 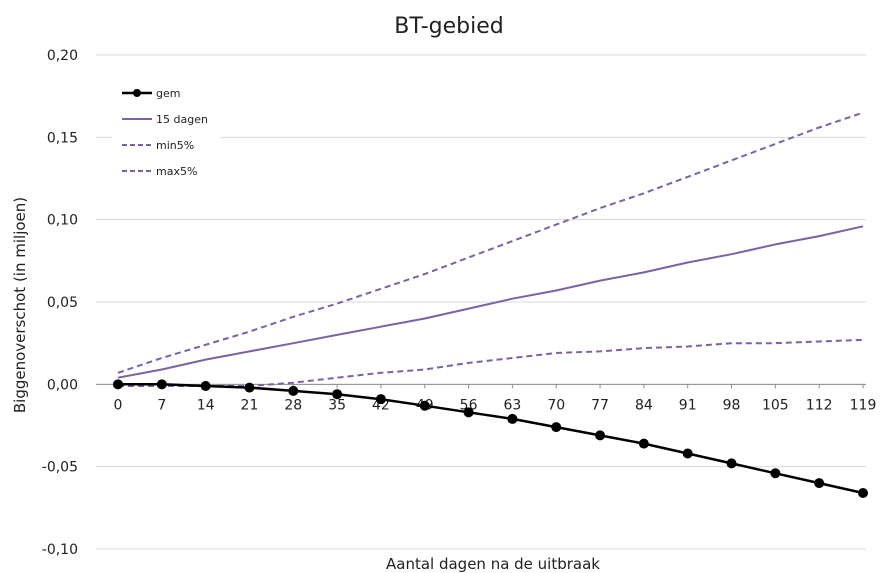 I want to click on x-tick-label: 91, so click(x=688, y=405).